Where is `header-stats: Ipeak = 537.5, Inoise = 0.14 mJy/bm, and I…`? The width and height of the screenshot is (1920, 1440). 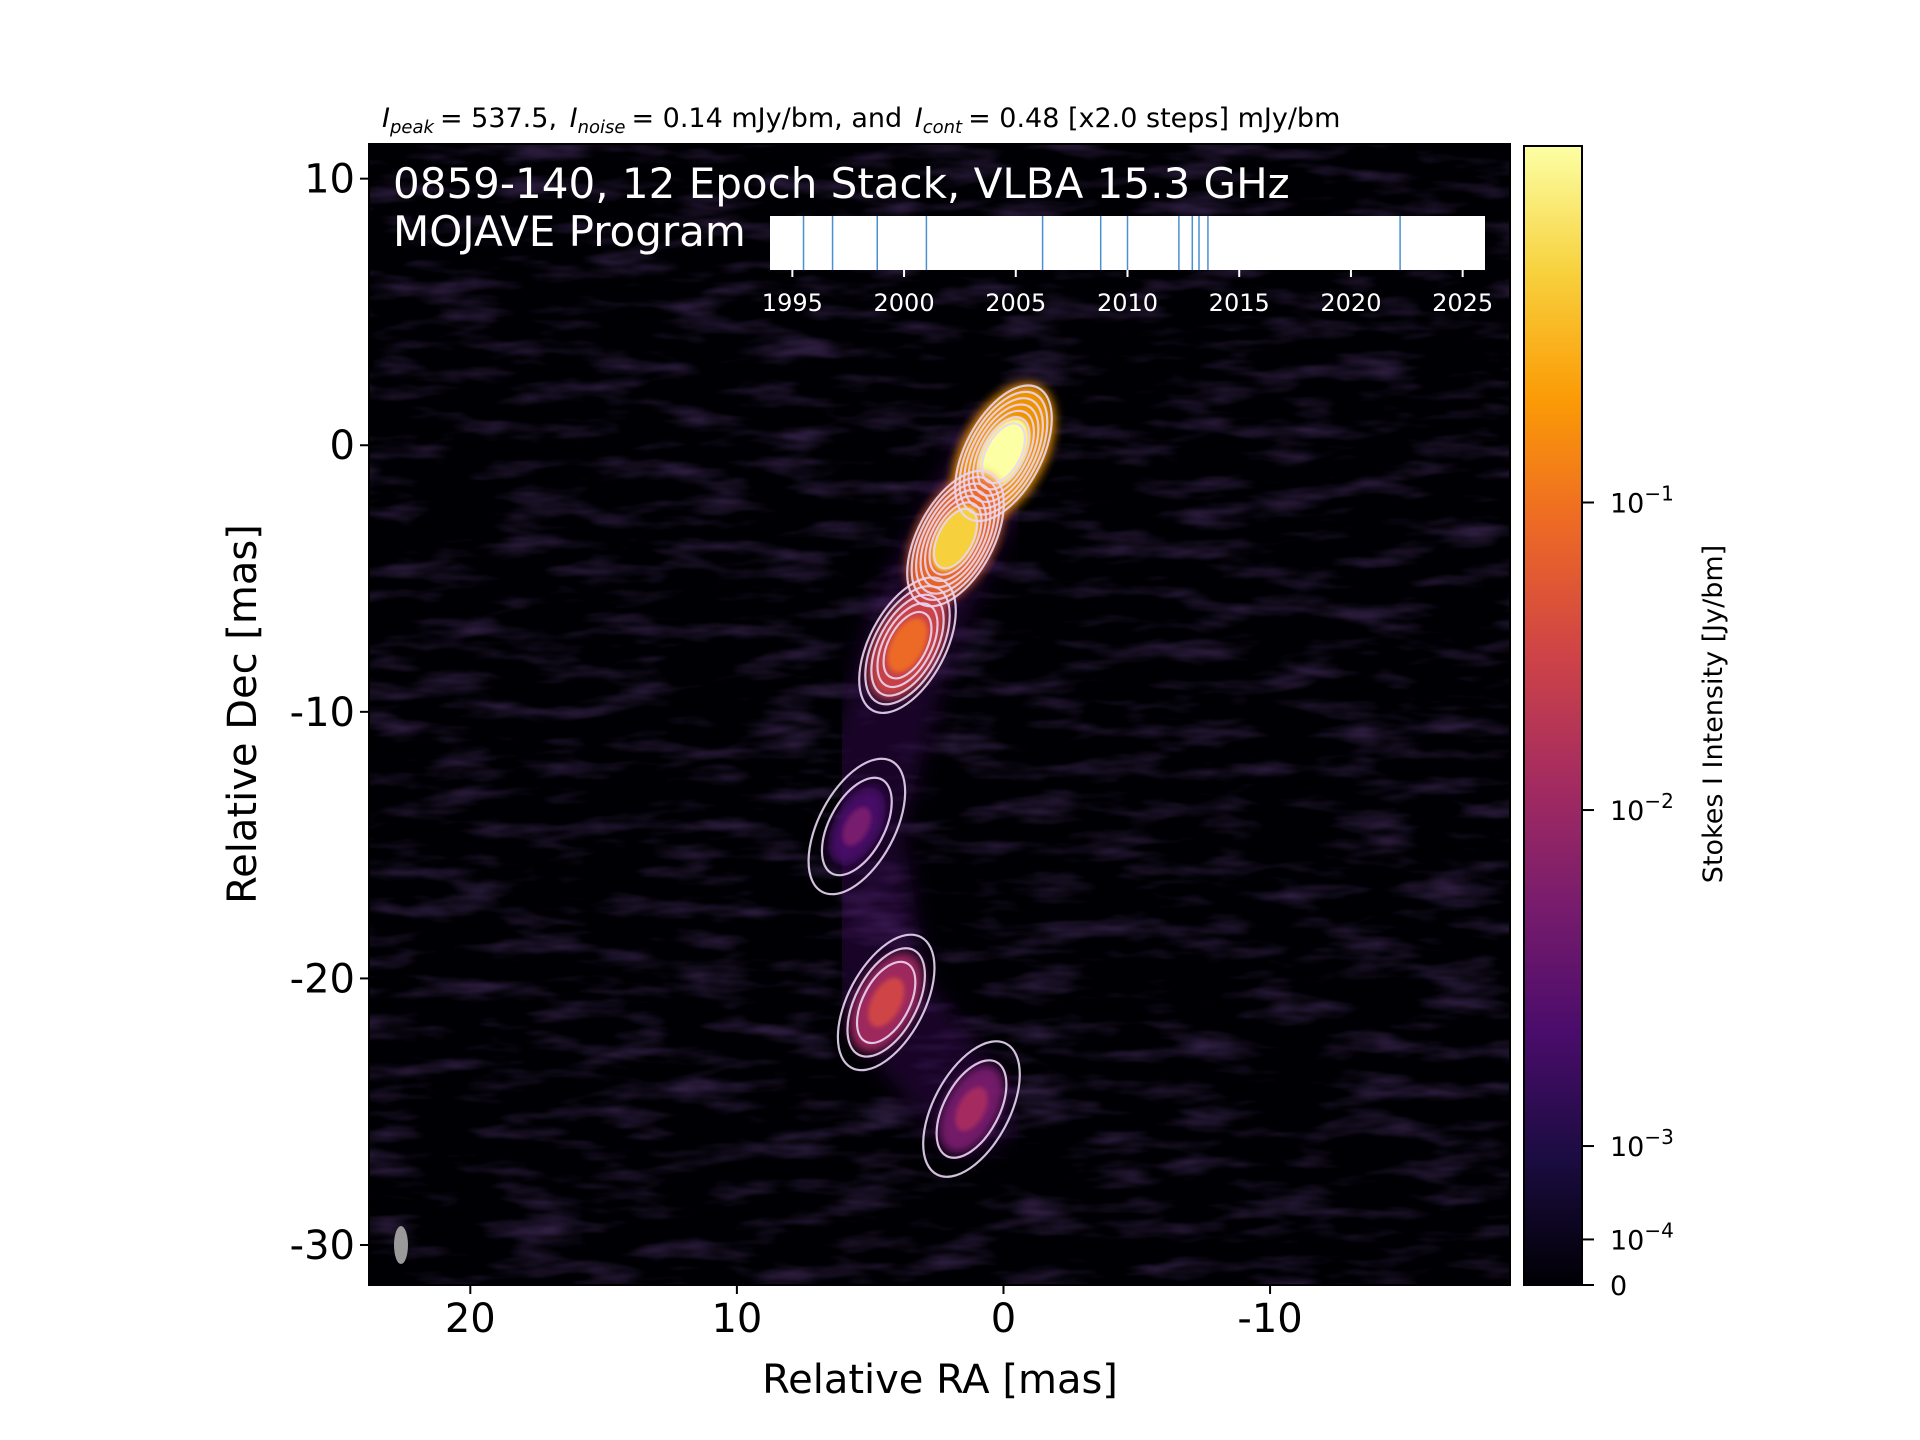
header-stats: Ipeak = 537.5, Inoise = 0.14 mJy/bm, and I… is located at coordinates (861, 120).